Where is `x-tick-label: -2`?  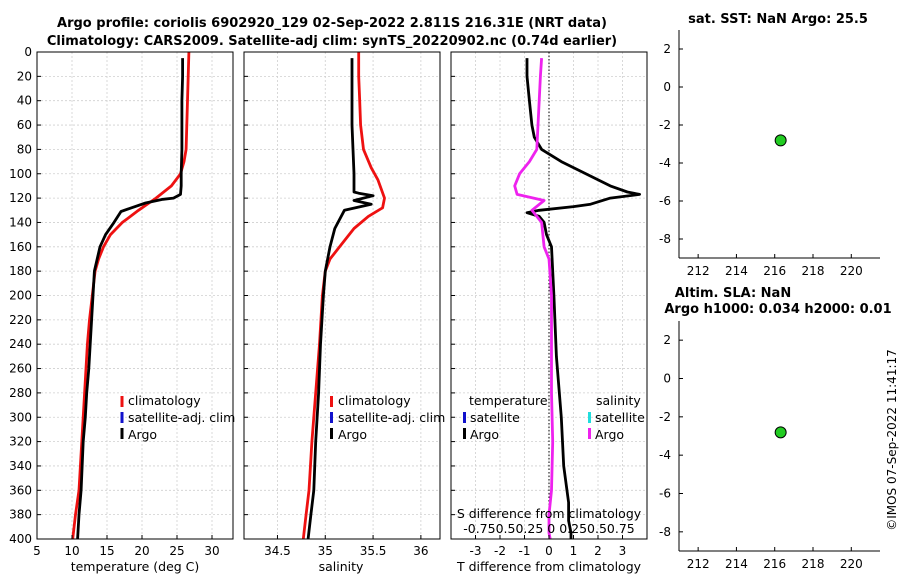 x-tick-label: -2 is located at coordinates (500, 551).